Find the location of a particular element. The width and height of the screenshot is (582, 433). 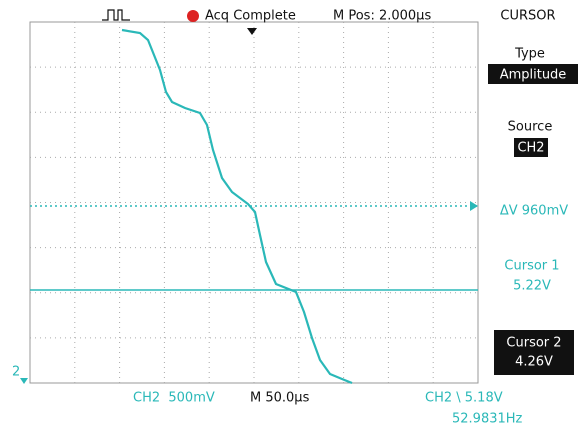

source-value-box is located at coordinates (531, 147).